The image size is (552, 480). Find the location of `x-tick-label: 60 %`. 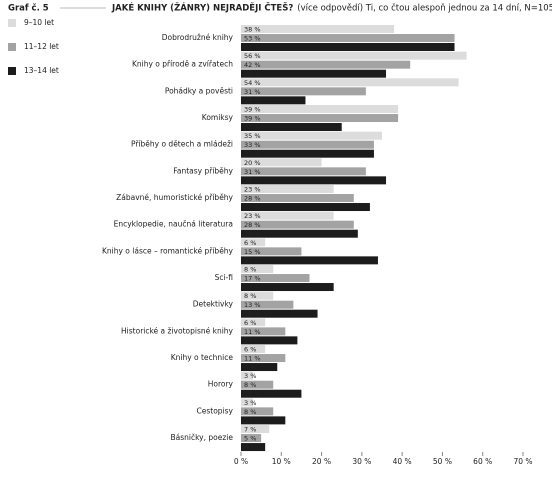

x-tick-label: 60 % is located at coordinates (482, 461).